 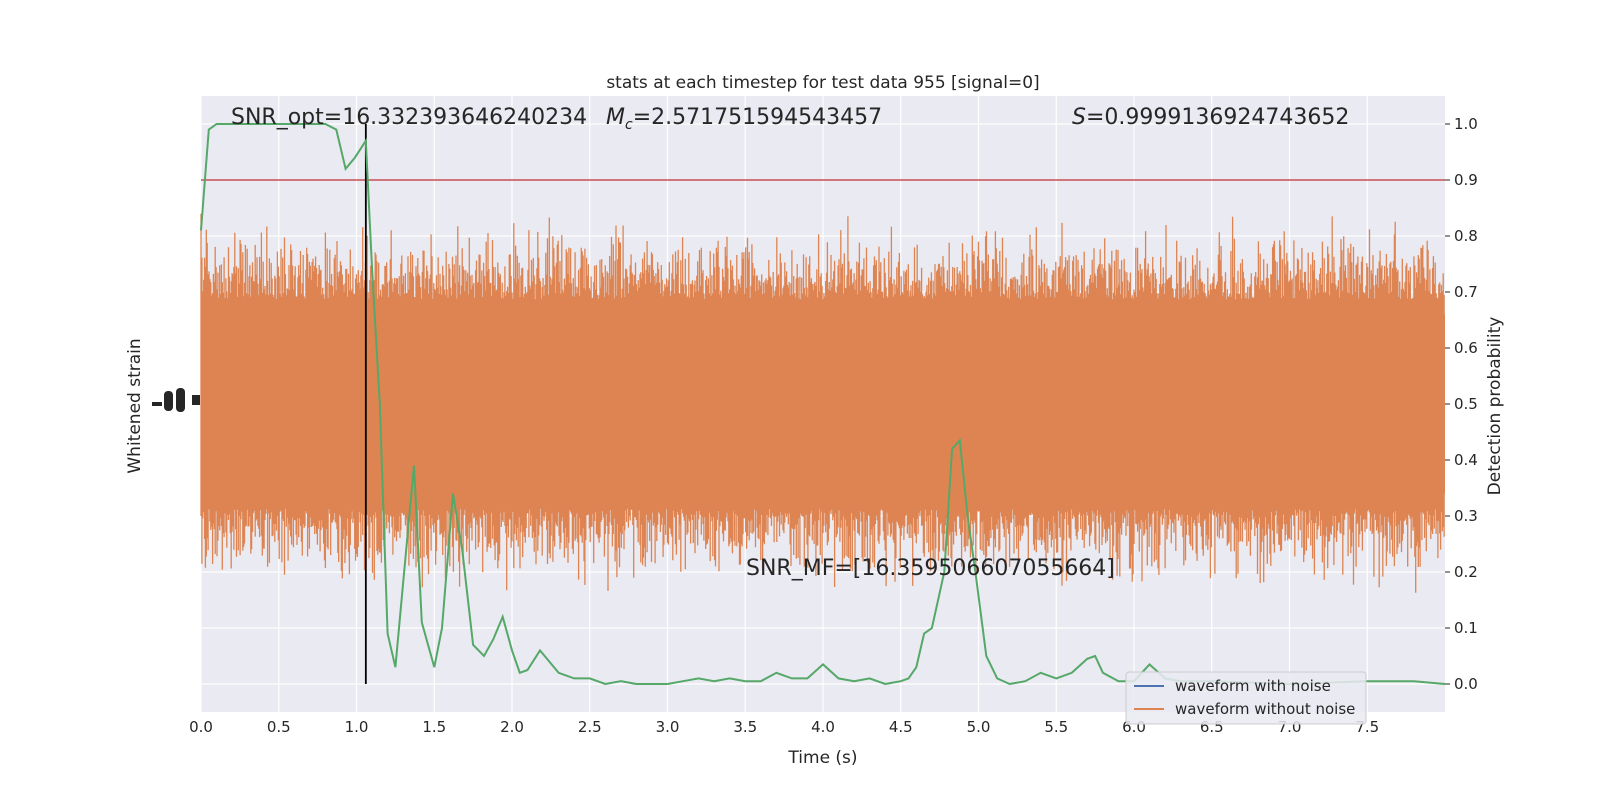 I want to click on legend-box, so click(x=1246, y=698).